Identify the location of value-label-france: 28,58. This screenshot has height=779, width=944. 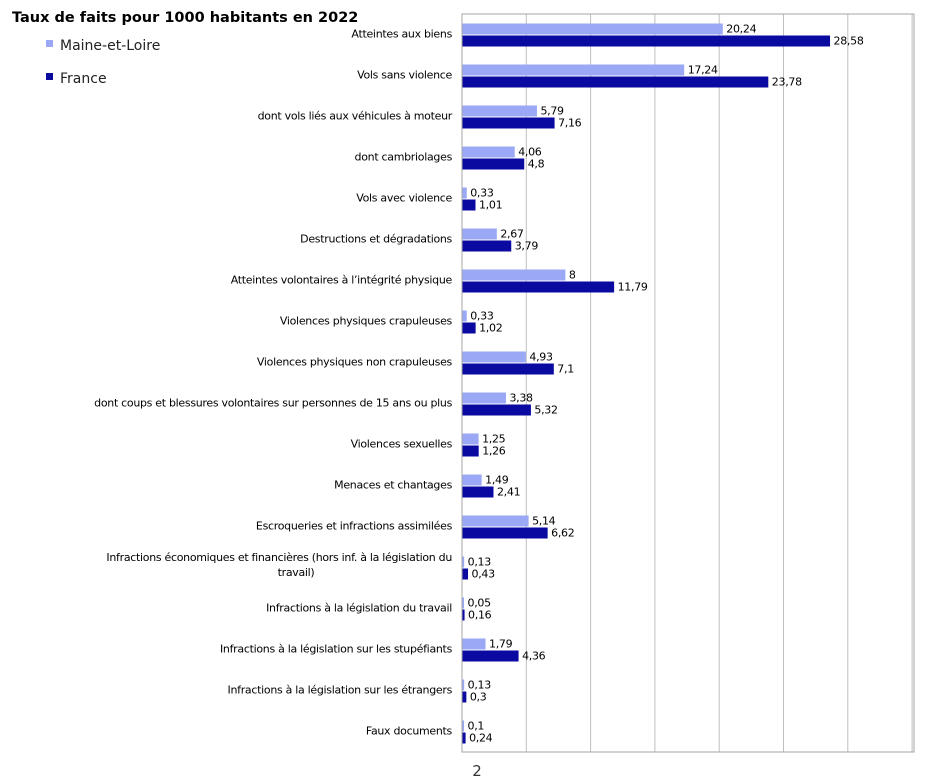
(849, 41).